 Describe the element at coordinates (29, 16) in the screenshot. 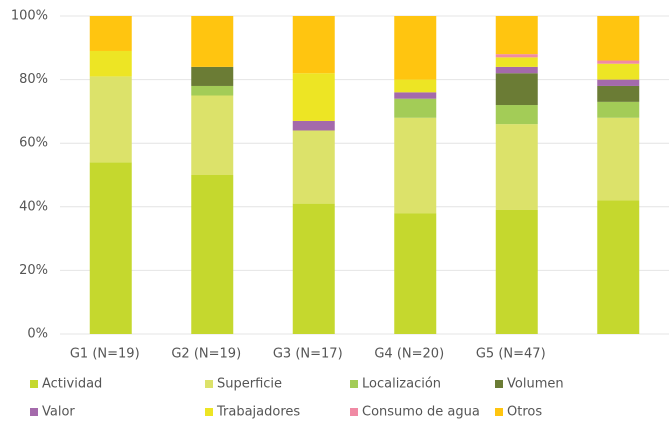

I see `y-tick-label: 100%` at that location.